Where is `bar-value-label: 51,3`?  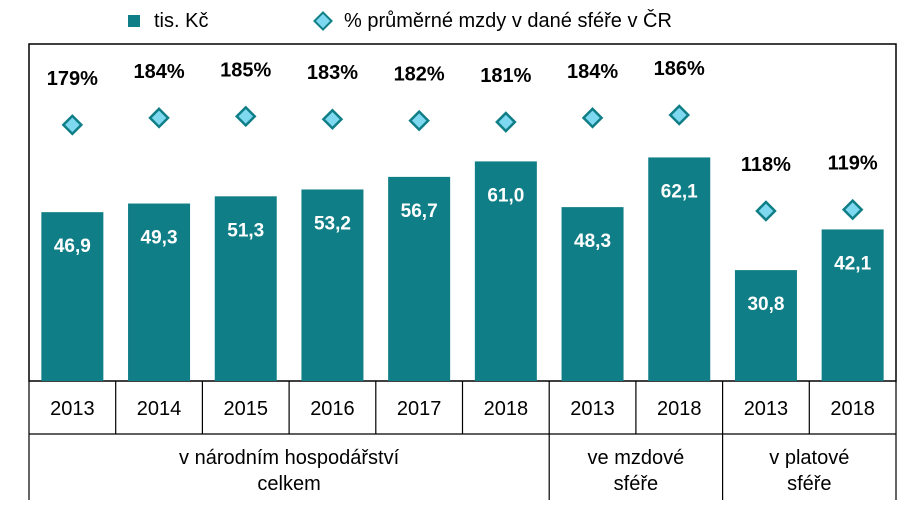 bar-value-label: 51,3 is located at coordinates (245, 230).